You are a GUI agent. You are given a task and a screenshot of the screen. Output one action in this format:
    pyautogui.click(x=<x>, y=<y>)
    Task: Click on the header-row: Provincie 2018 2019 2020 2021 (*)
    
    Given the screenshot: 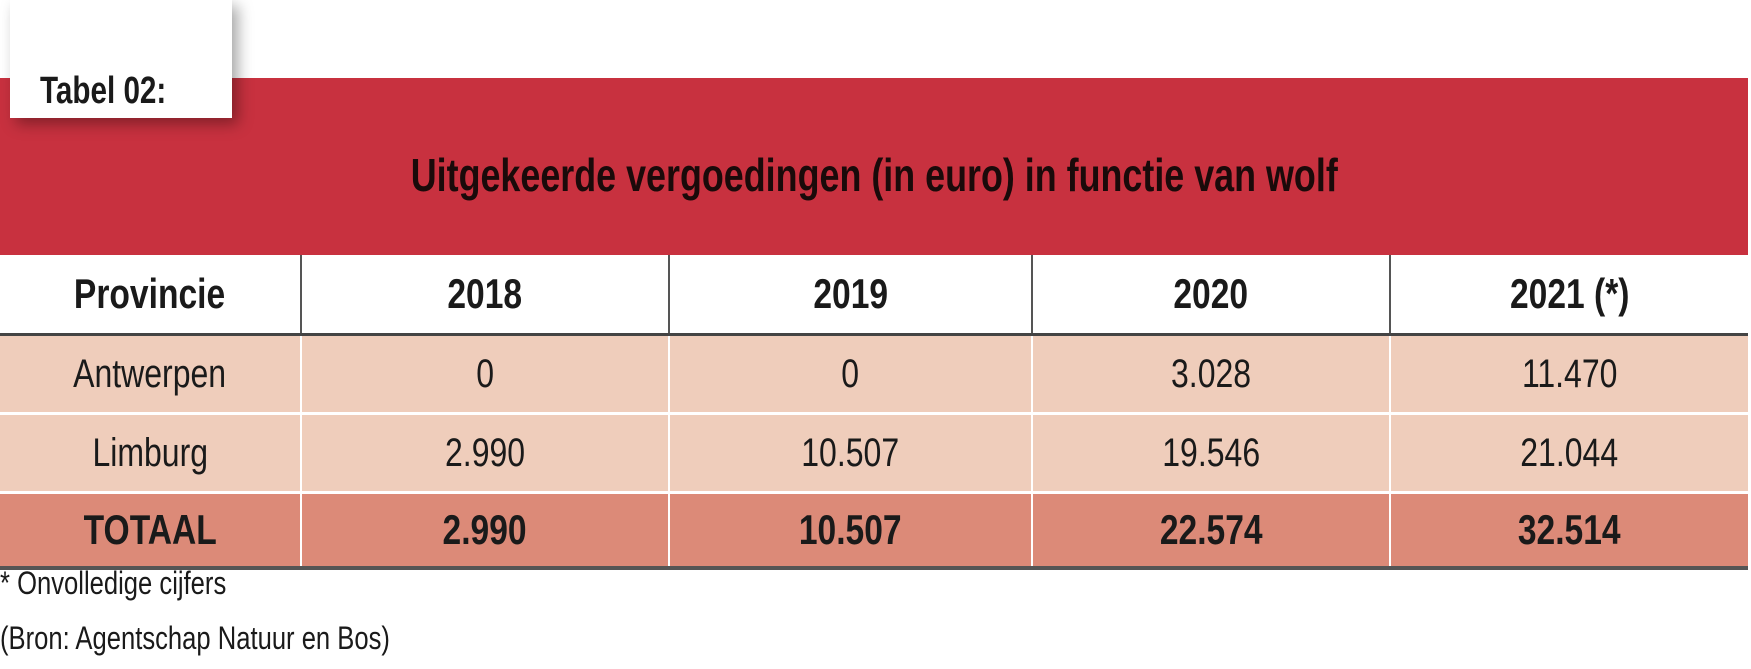 What is the action you would take?
    pyautogui.click(x=874, y=295)
    